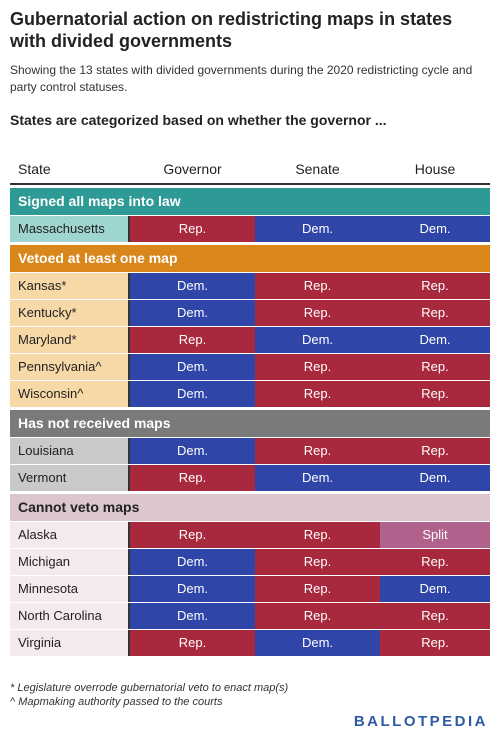  Describe the element at coordinates (250, 507) in the screenshot. I see `section-header: Cannot veto maps` at that location.